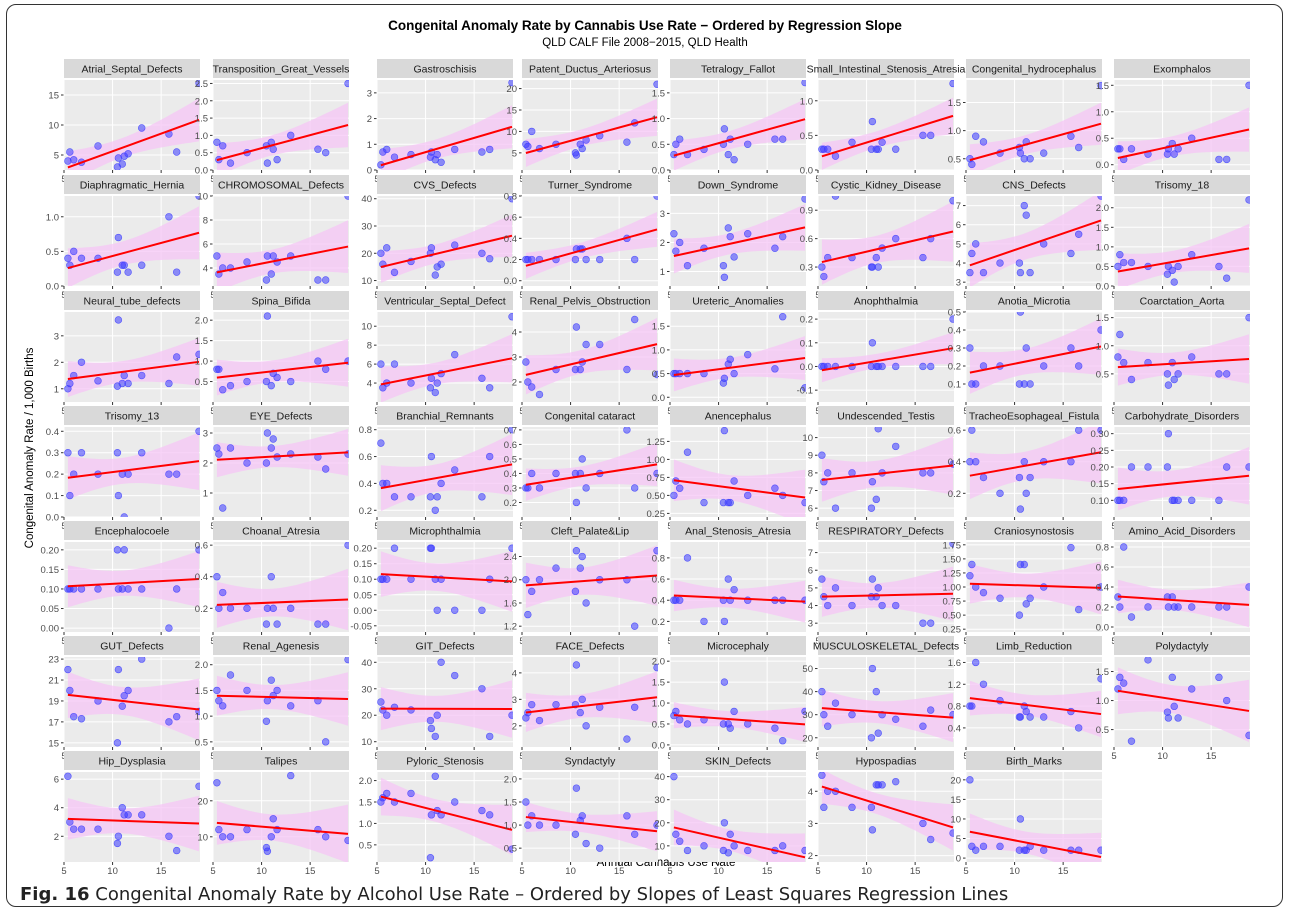  Describe the element at coordinates (202, 801) in the screenshot. I see `y-tick-label: 20` at that location.